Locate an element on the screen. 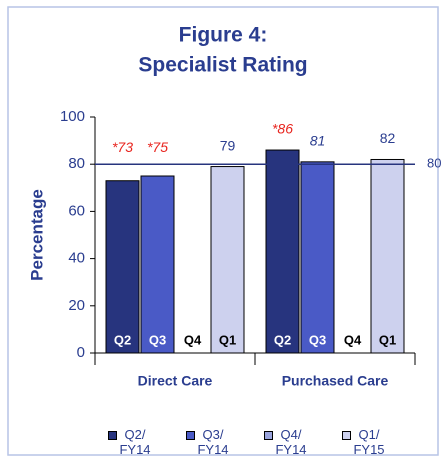 The width and height of the screenshot is (448, 462). y-tick-label: 40 is located at coordinates (76, 258).